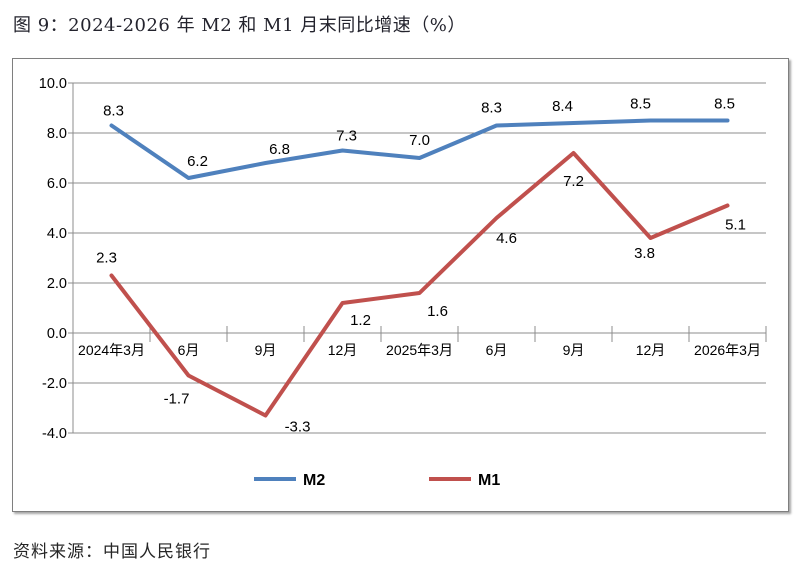 Image resolution: width=800 pixels, height=578 pixels. What do you see at coordinates (177, 399) in the screenshot?
I see `m1-data-label: -1.7` at bounding box center [177, 399].